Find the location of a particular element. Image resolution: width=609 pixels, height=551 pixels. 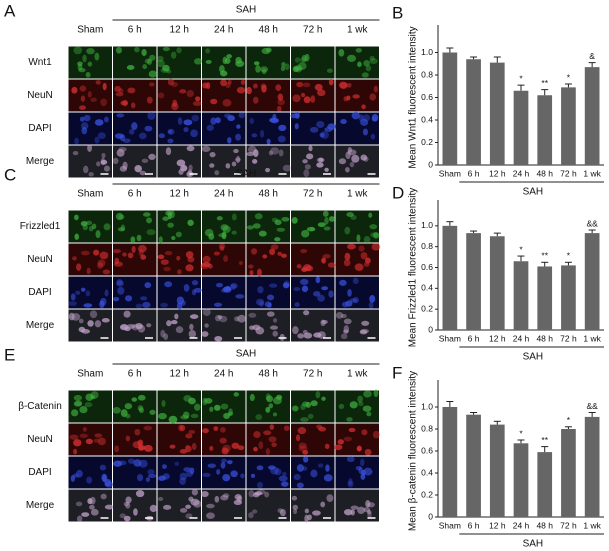

column-label: 24 h is located at coordinates (223, 374).